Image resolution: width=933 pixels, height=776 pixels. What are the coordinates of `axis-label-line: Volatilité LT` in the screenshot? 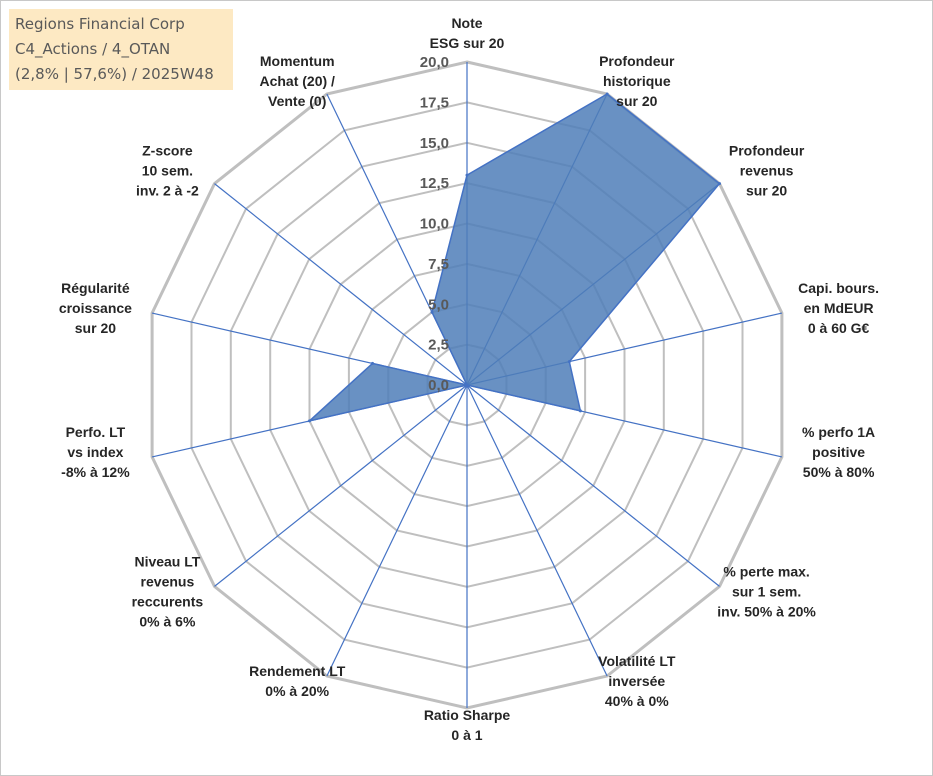 It's located at (637, 661).